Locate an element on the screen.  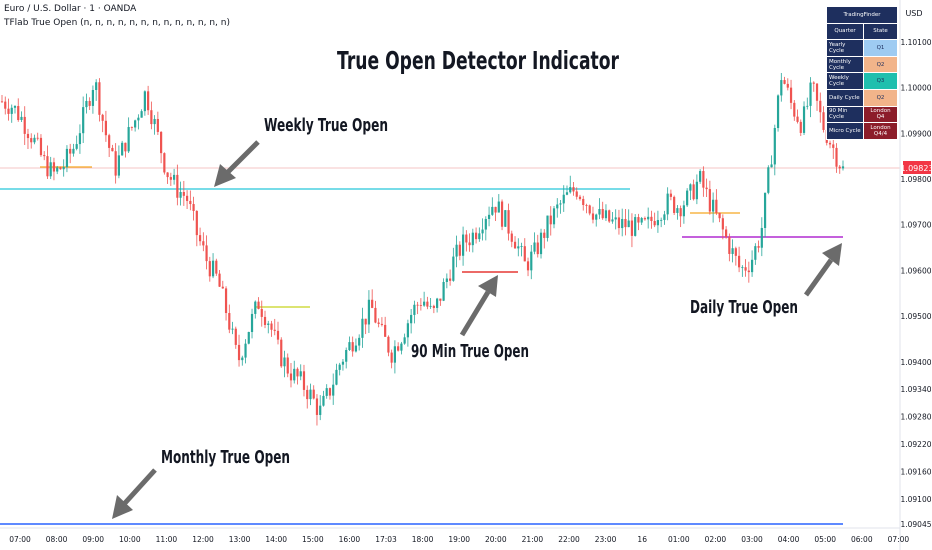
price-tick-label: 1.10100 is located at coordinates (915, 42).